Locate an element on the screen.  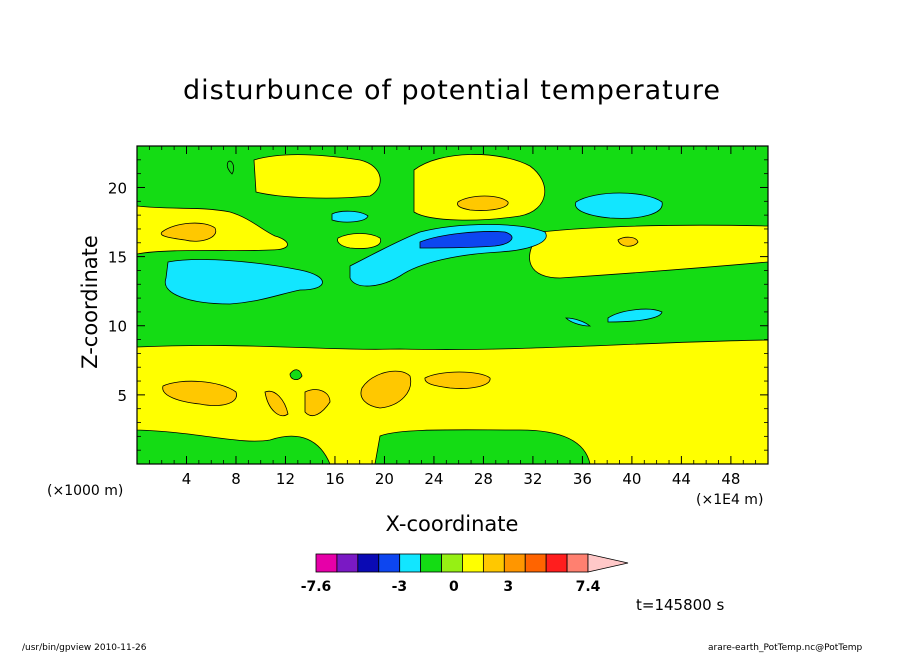
colorbar-tick-label: -7.6 is located at coordinates (316, 587).